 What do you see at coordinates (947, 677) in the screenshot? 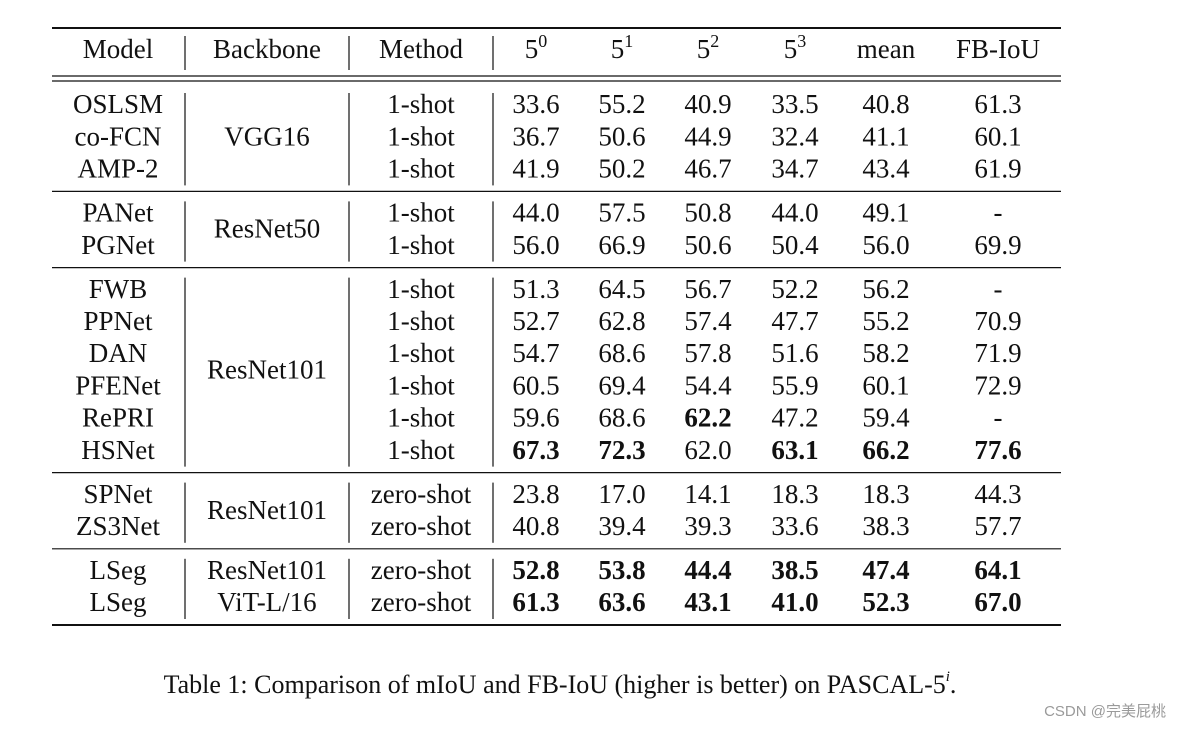
I see `caption-superscript: i` at bounding box center [947, 677].